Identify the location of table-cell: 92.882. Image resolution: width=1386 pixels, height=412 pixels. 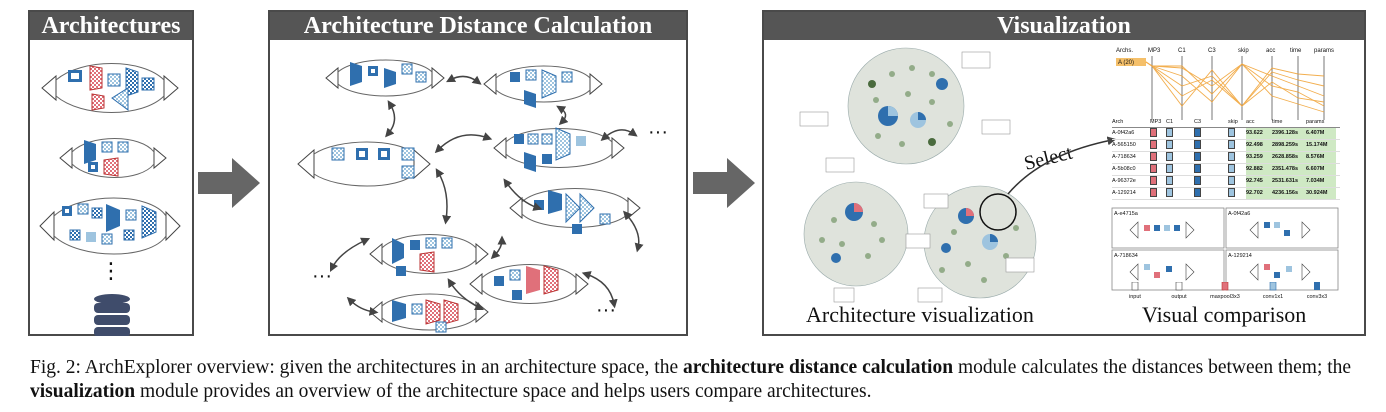
(1259, 169).